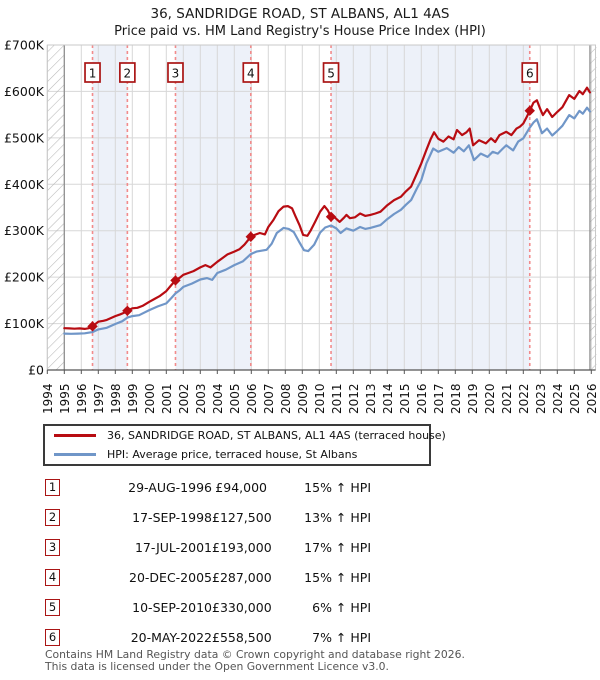 This screenshot has height=680, width=600. I want to click on x-axis-label: 2002, so click(184, 398).